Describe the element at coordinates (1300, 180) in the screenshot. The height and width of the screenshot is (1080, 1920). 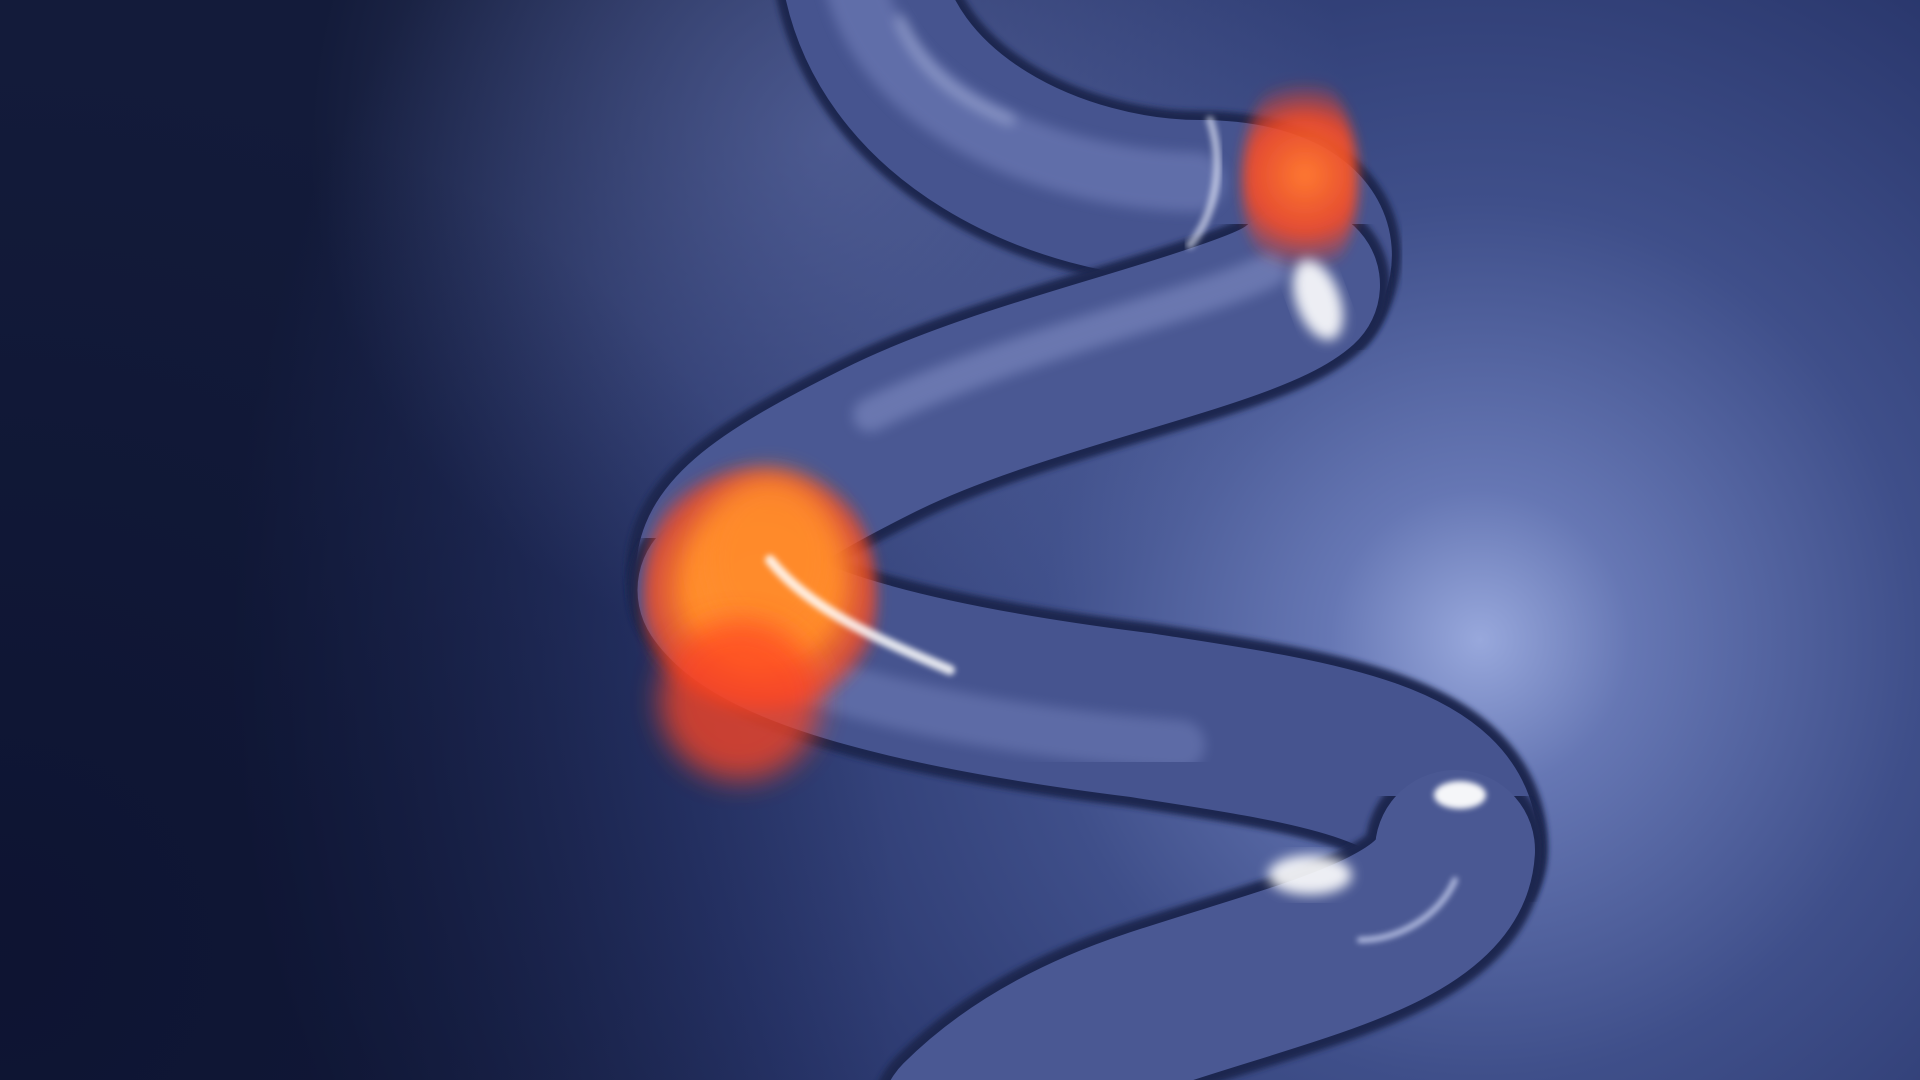
I see `glow-top-bend` at that location.